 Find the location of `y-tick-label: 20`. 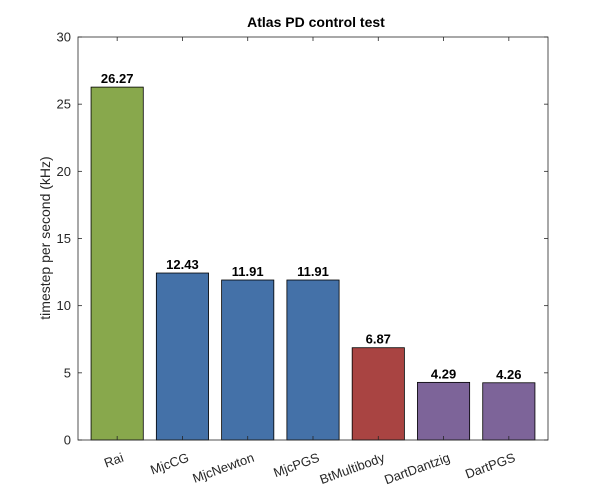

y-tick-label: 20 is located at coordinates (64, 171).